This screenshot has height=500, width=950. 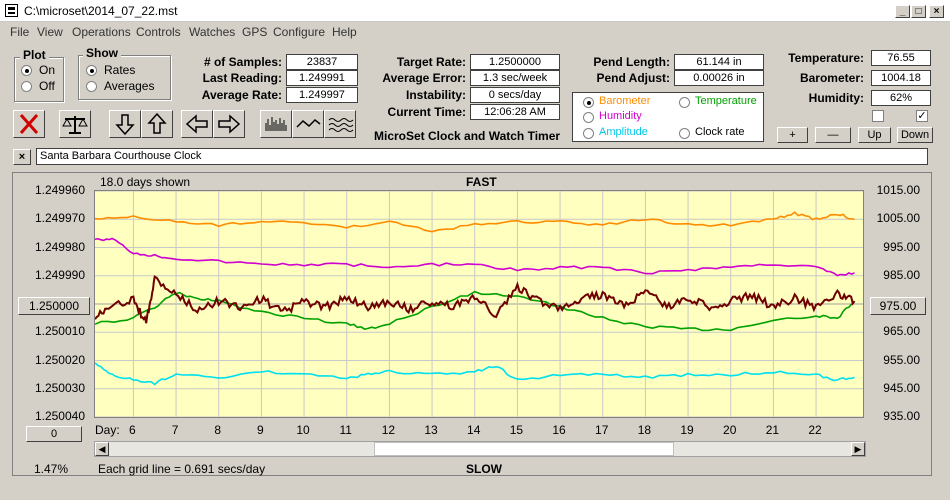 What do you see at coordinates (602, 430) in the screenshot?
I see `x-tick-label: 17` at bounding box center [602, 430].